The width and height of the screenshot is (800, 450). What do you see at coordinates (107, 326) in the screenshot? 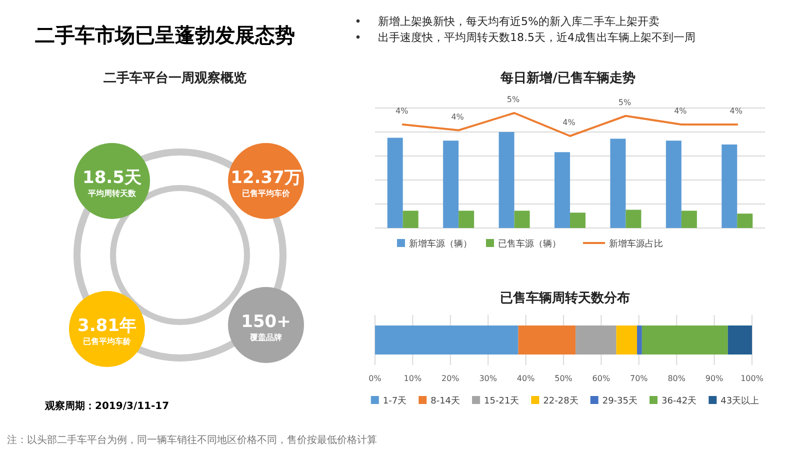
I see `text: 3.81年` at bounding box center [107, 326].